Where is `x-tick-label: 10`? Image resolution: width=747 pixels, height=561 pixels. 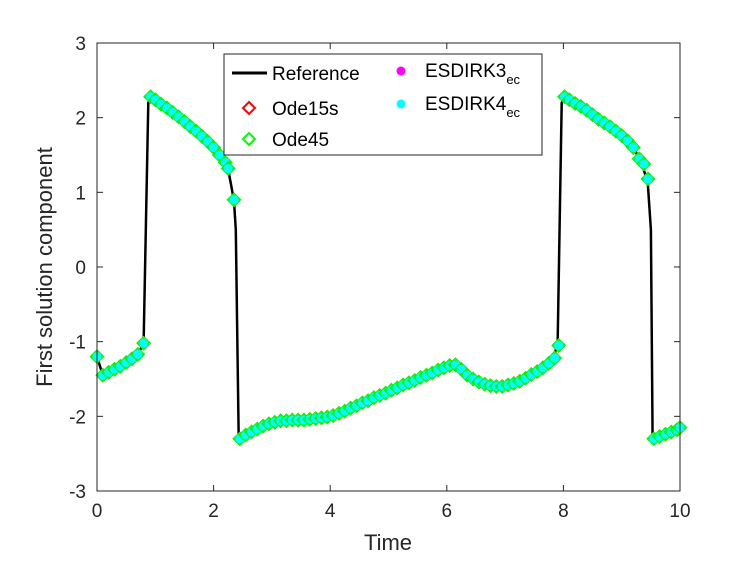 x-tick-label: 10 is located at coordinates (679, 511).